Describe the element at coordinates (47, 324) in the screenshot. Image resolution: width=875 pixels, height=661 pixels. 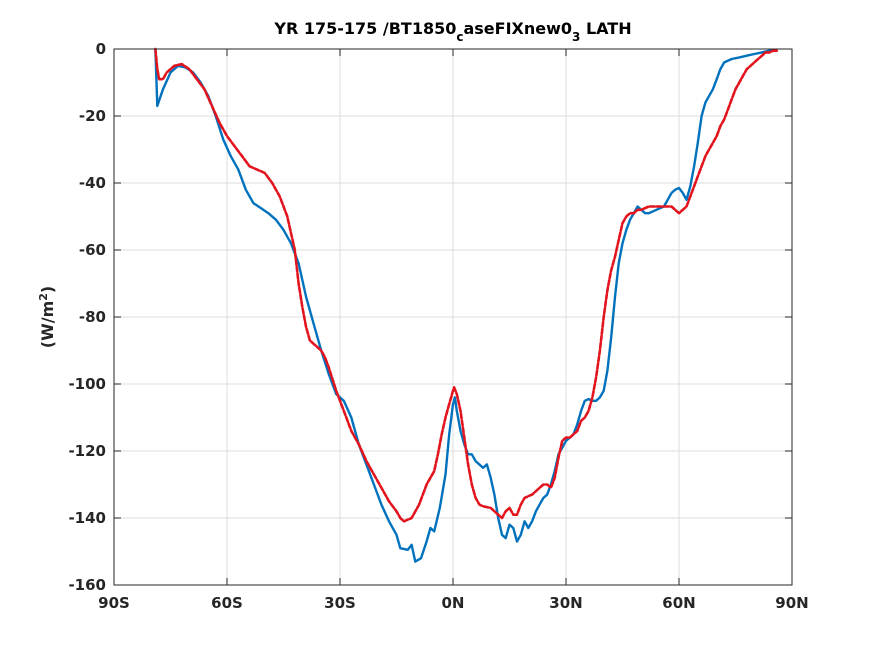
I see `y-axis-label-base: (W/m` at that location.